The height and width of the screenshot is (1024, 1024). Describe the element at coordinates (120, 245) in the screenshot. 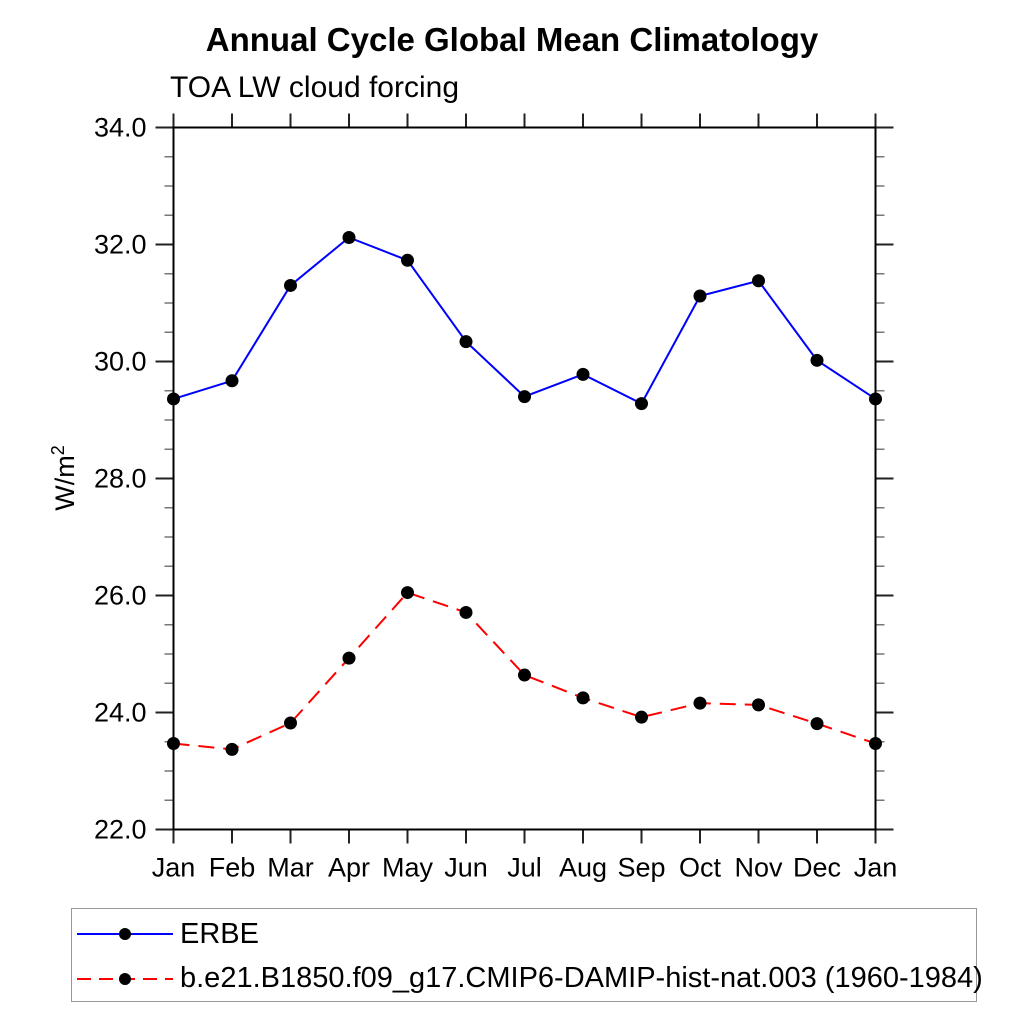

I see `y-tick-label: 32.0` at that location.